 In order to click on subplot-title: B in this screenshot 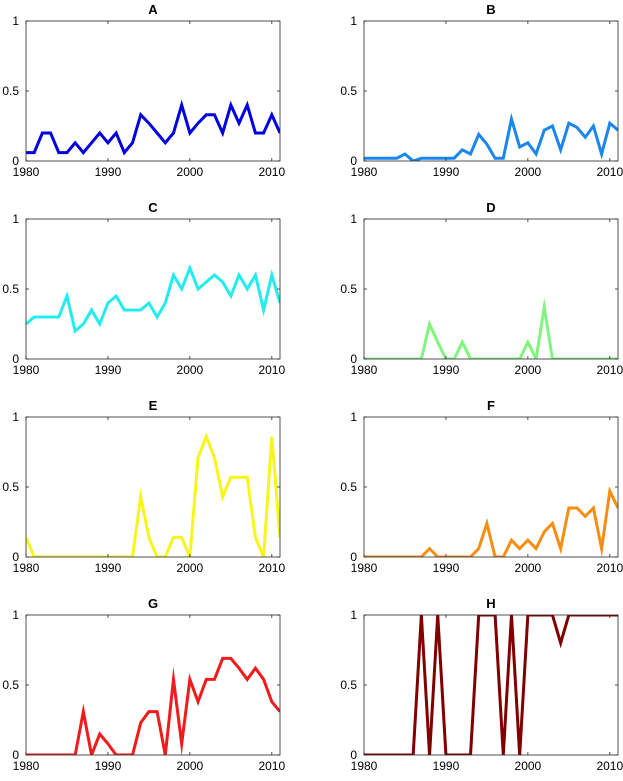, I will do `click(490, 9)`.